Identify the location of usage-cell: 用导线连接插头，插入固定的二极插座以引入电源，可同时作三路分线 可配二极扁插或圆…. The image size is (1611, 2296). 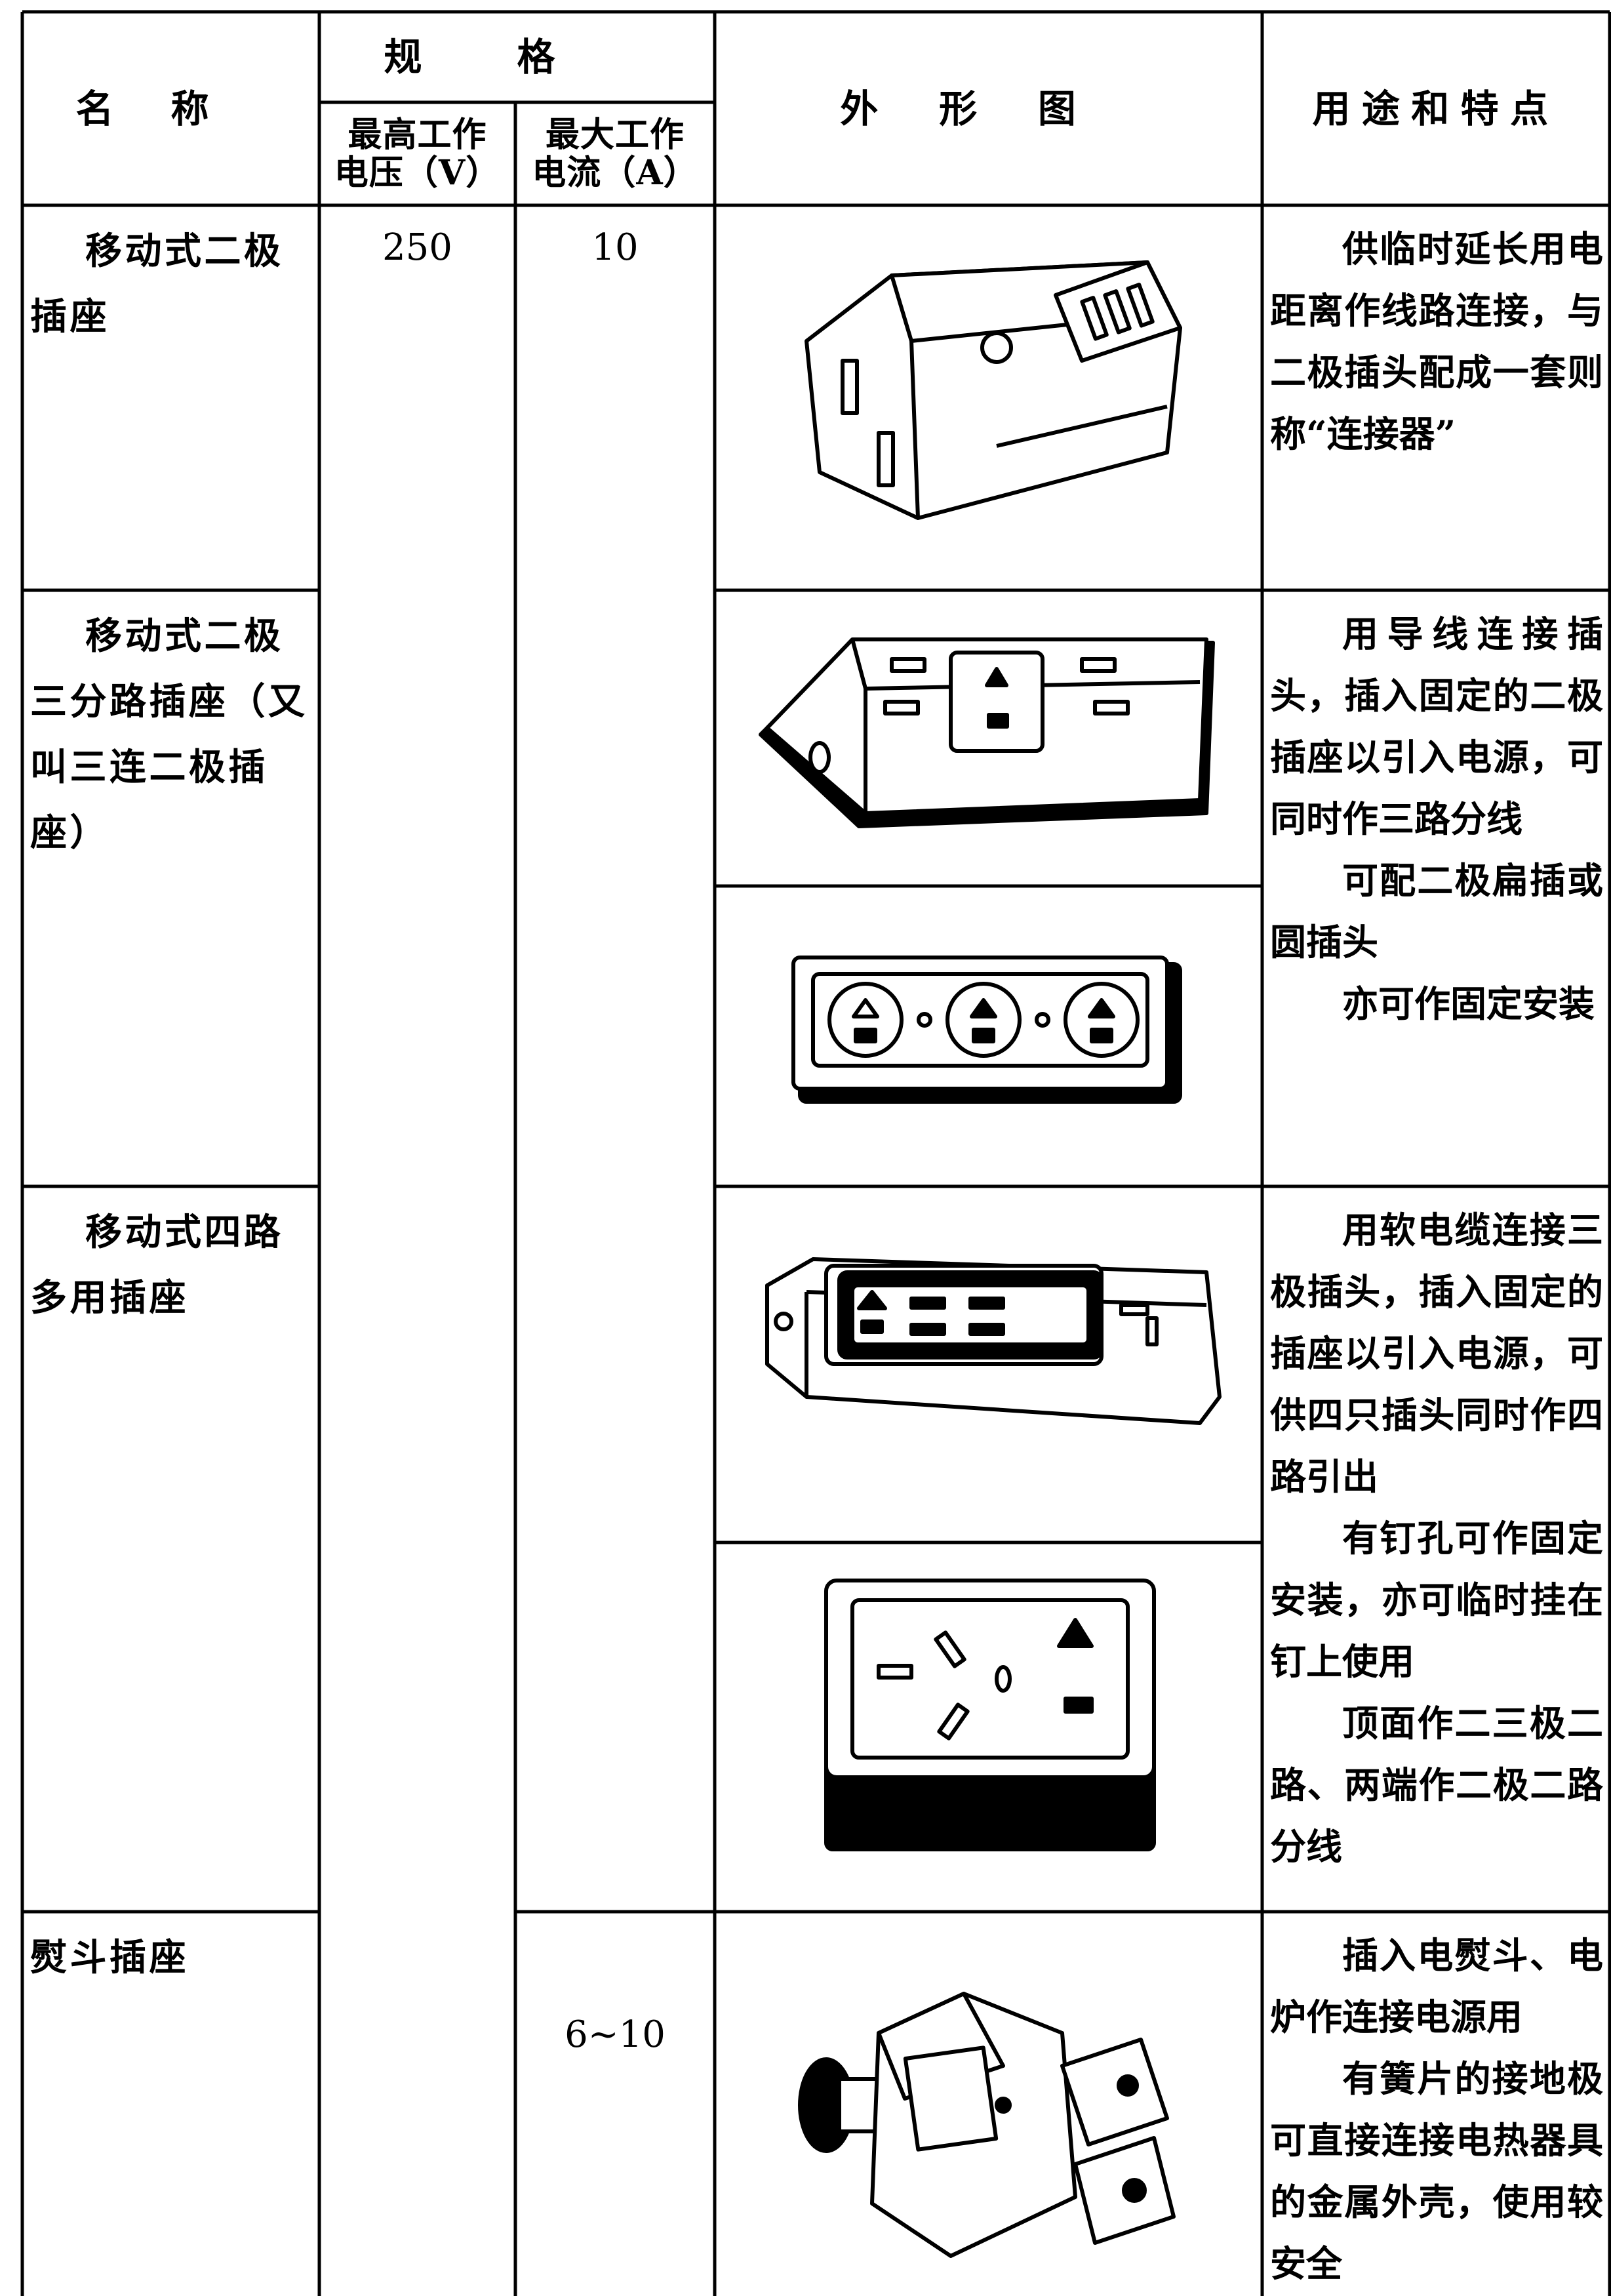
(1436, 813).